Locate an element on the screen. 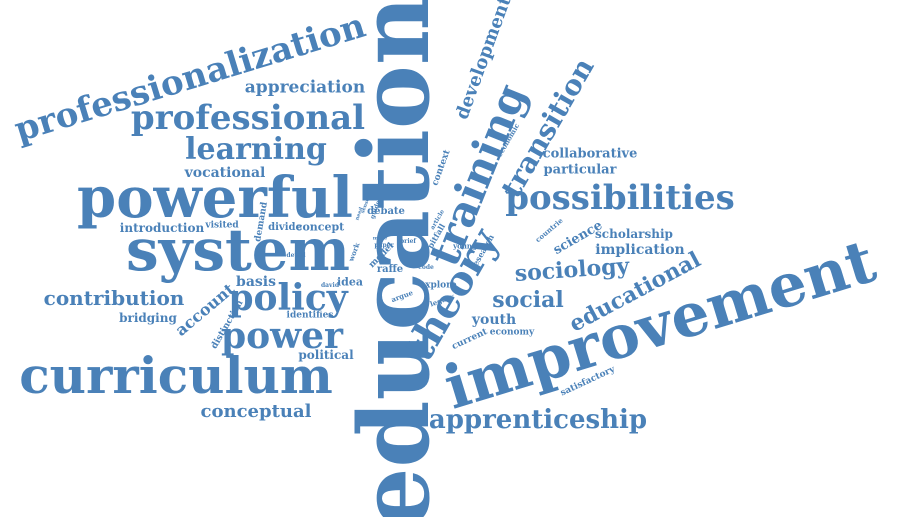 The image size is (900, 517). word-bridging: bridging is located at coordinates (148, 318).